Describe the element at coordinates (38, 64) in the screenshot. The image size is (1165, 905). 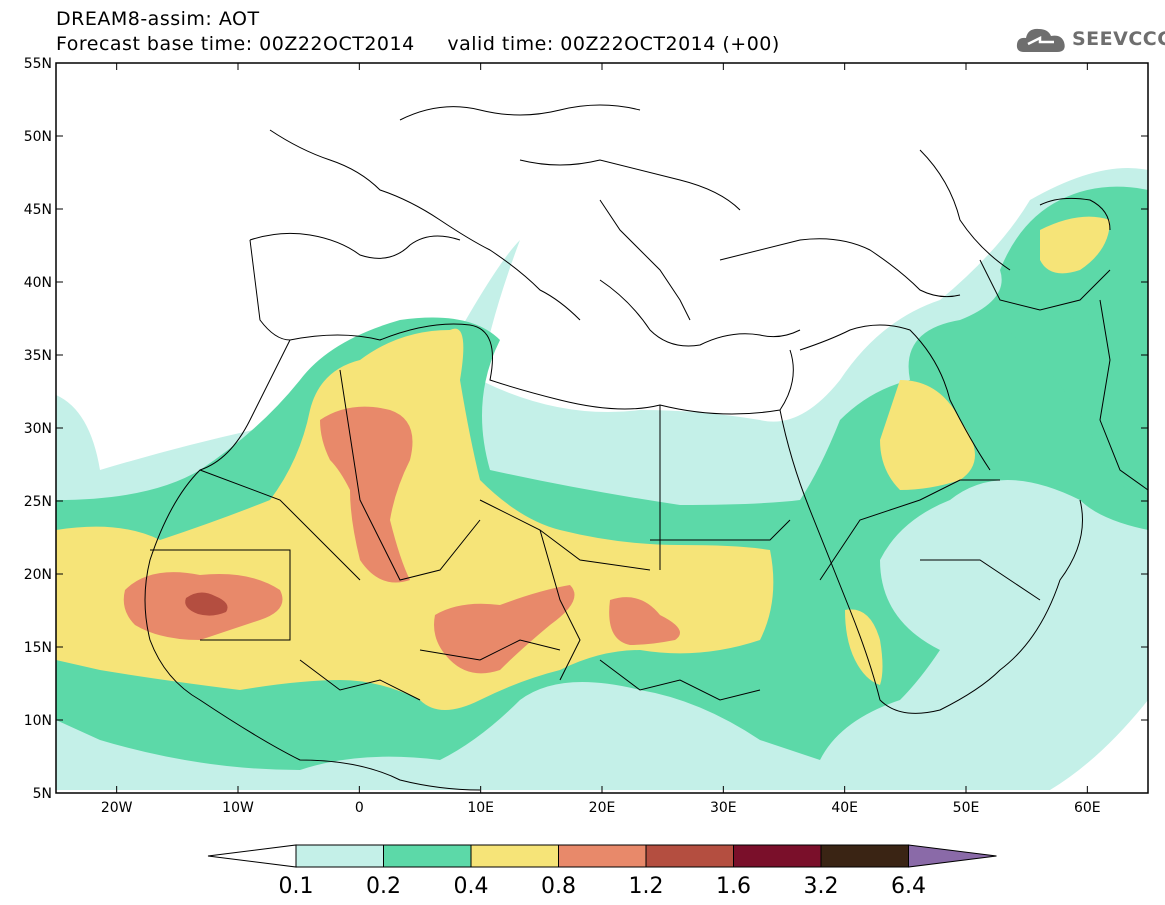
I see `lat-tick-label: 55N` at that location.